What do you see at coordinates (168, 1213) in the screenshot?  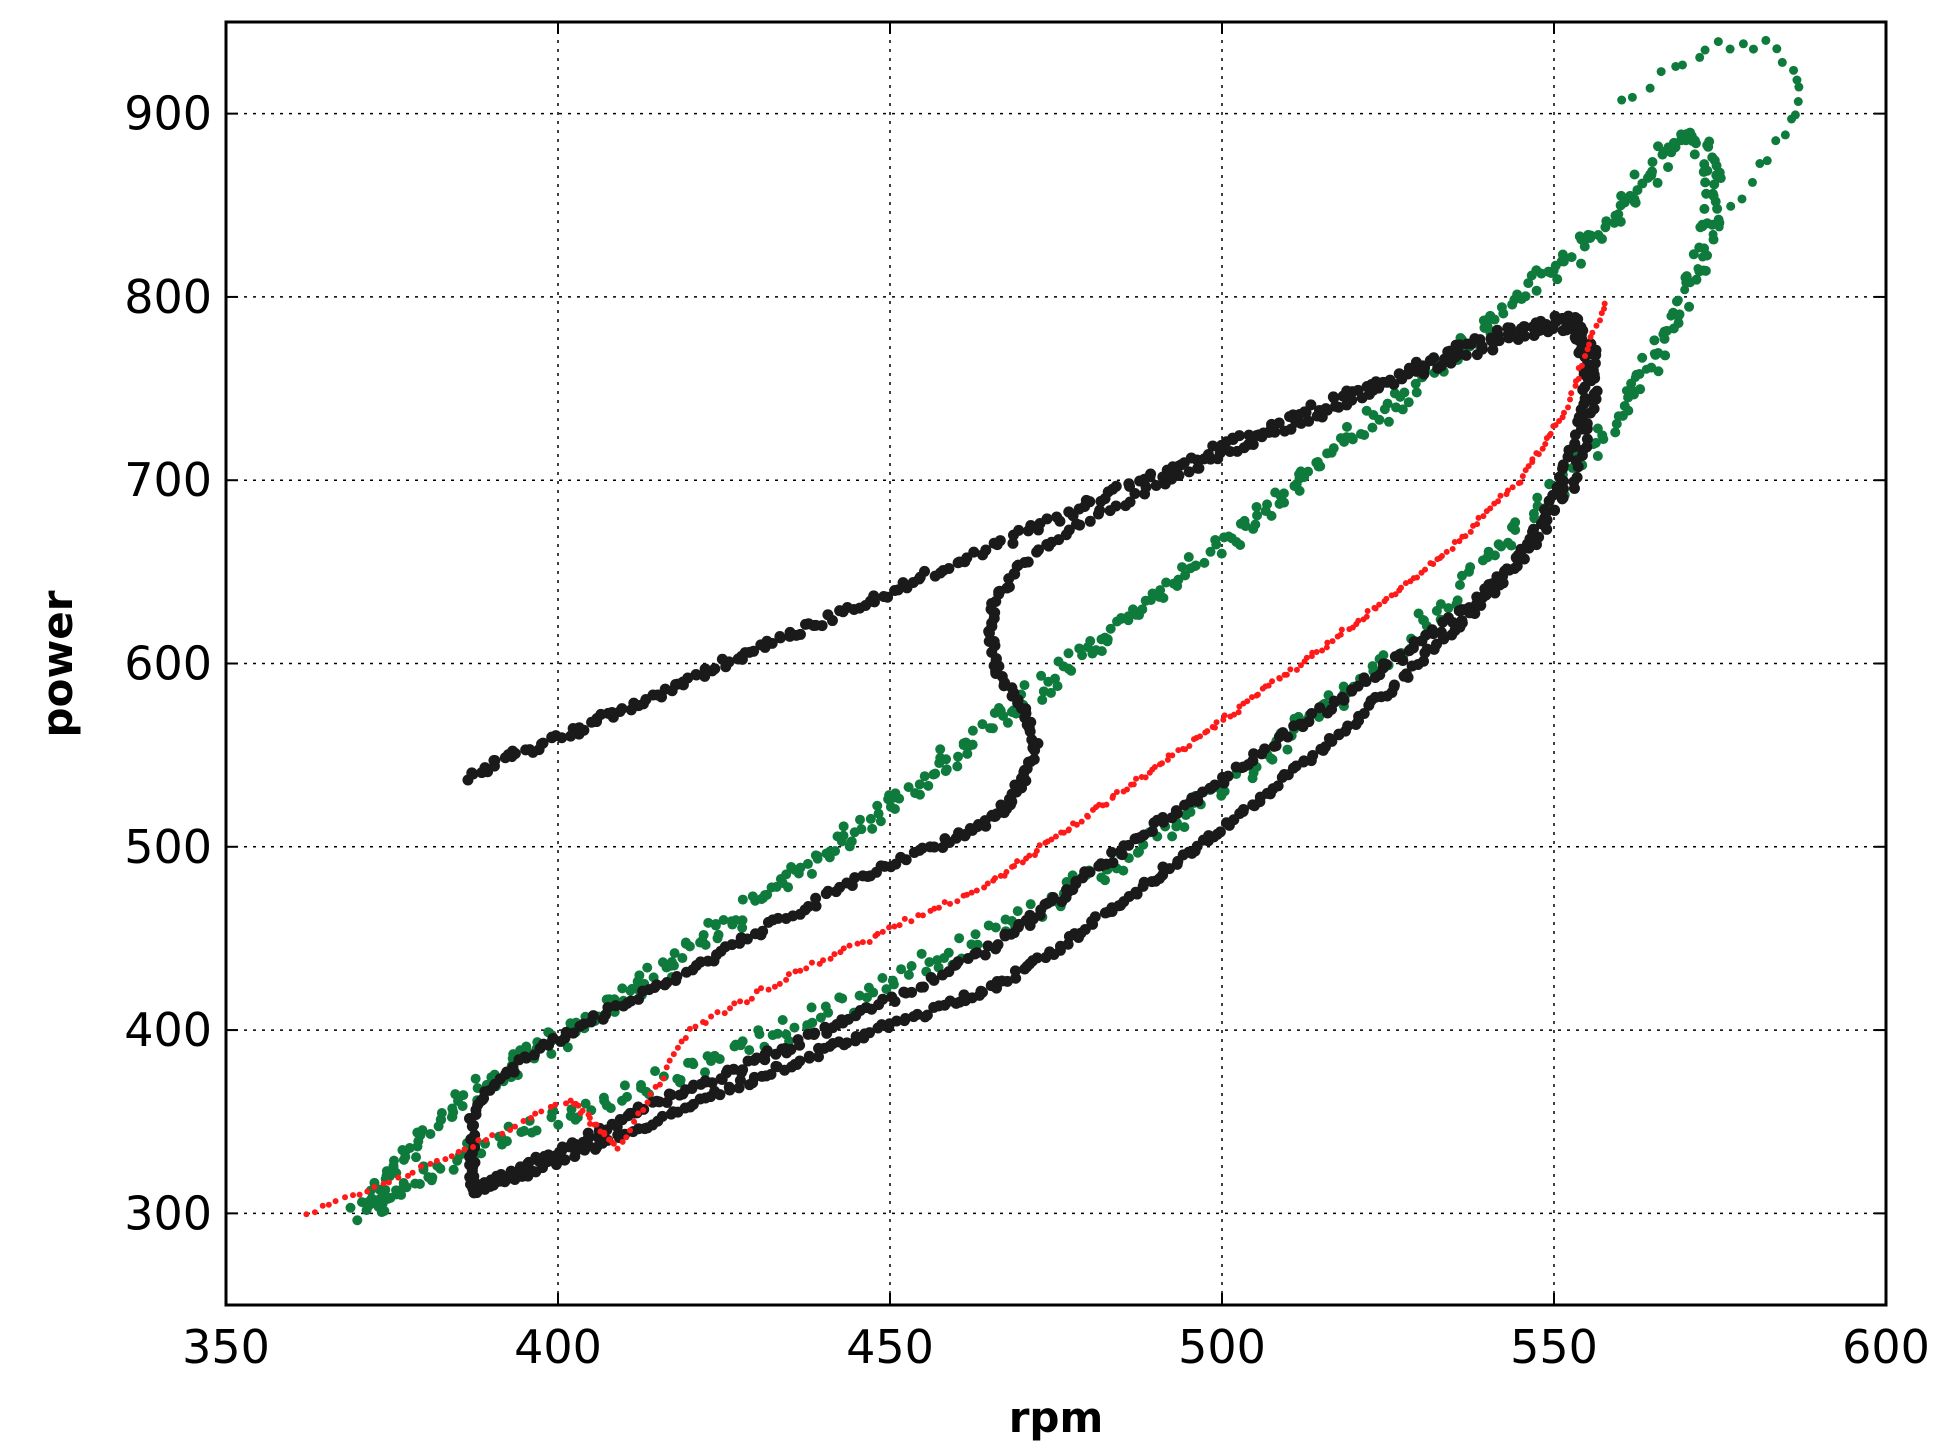 I see `y-tick-label: 300` at bounding box center [168, 1213].